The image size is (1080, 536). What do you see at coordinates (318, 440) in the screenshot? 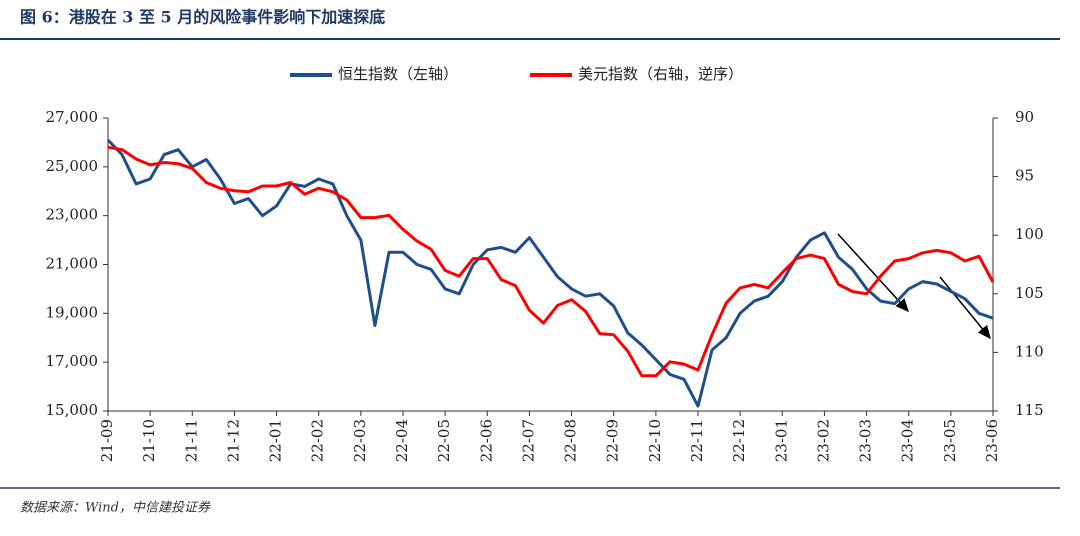
I see `x-tick-label: 22-02` at bounding box center [318, 440].